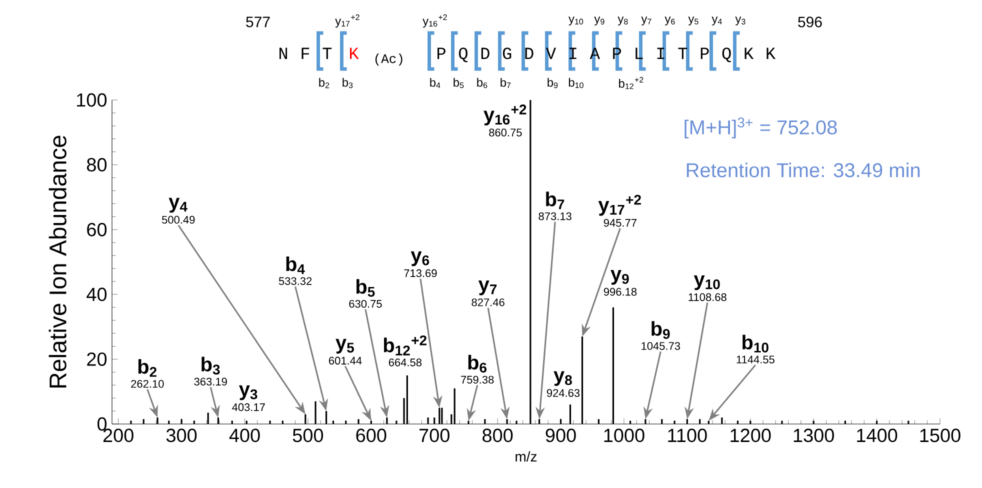  I want to click on text: y$_{6}$, so click(669, 21).